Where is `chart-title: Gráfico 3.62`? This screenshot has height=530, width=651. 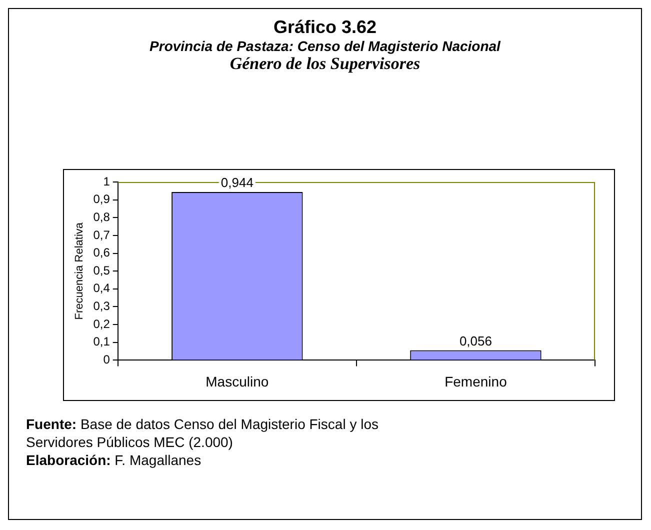
chart-title: Gráfico 3.62 is located at coordinates (325, 27).